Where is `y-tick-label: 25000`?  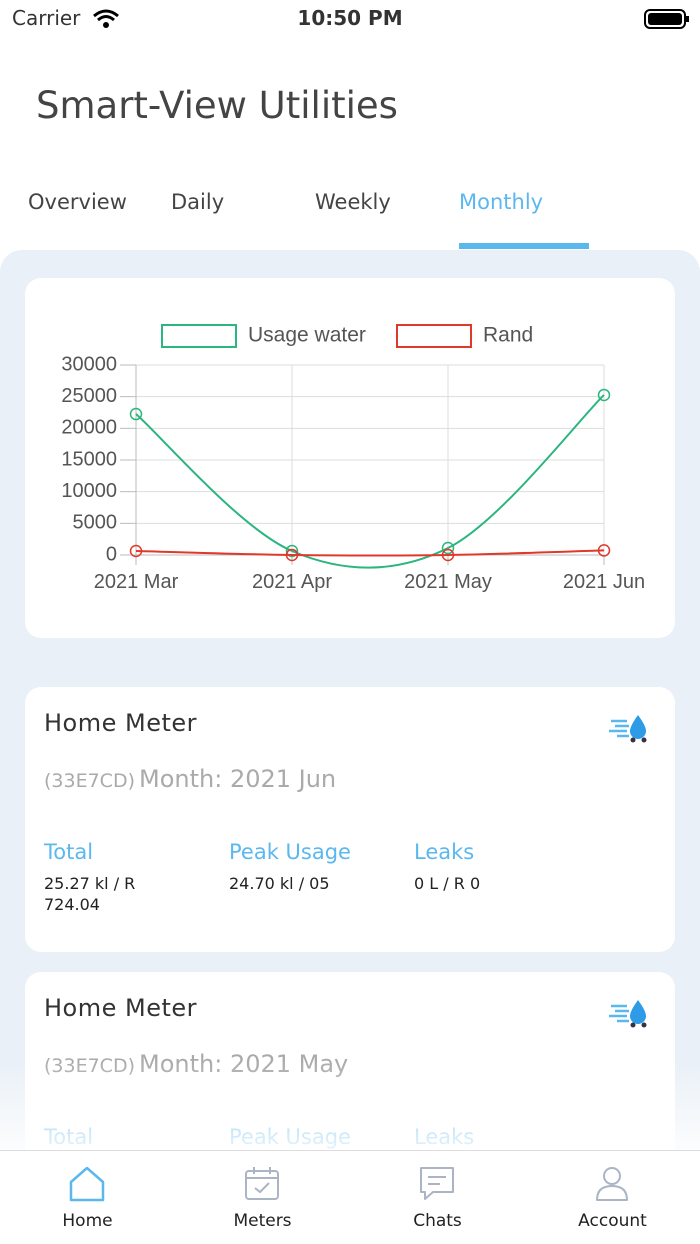 y-tick-label: 25000 is located at coordinates (89, 396).